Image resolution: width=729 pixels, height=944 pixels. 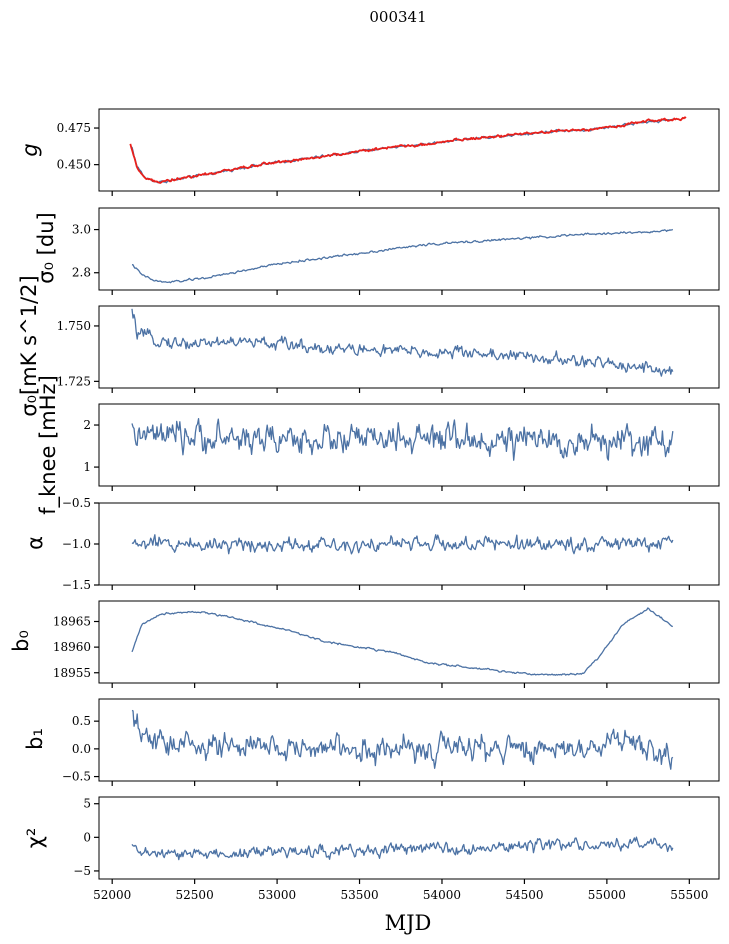 I want to click on figure-title: 000341, so click(x=397, y=17).